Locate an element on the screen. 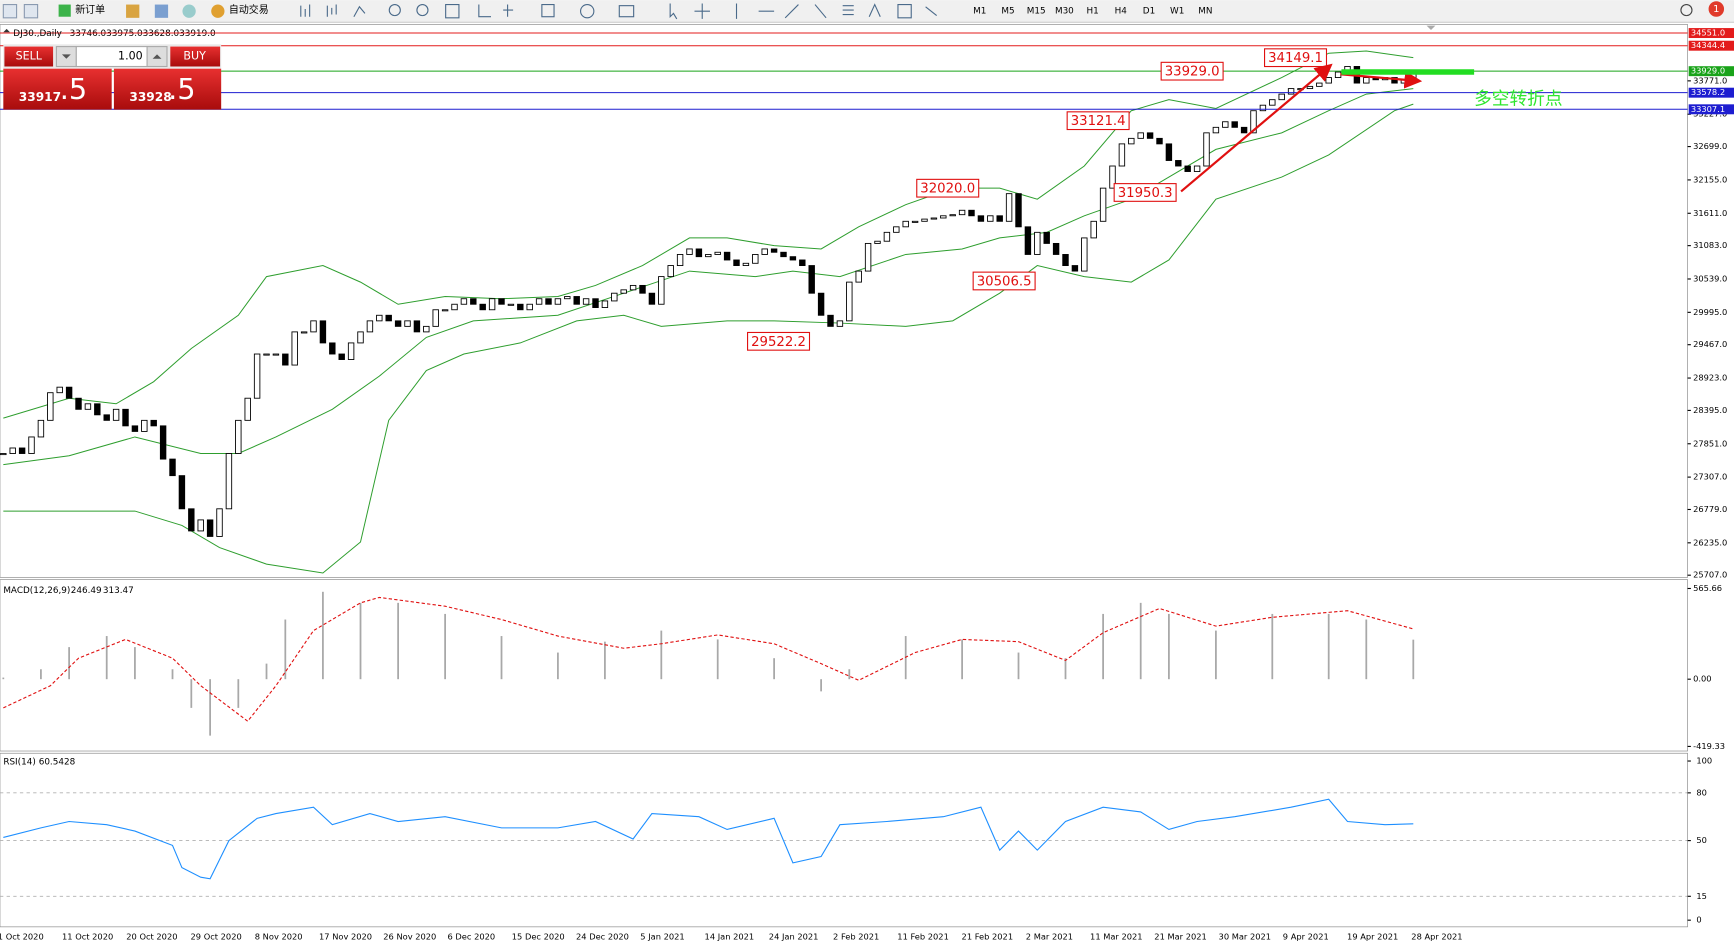 Image resolution: width=1734 pixels, height=948 pixels. line-icon is located at coordinates (359, 11).